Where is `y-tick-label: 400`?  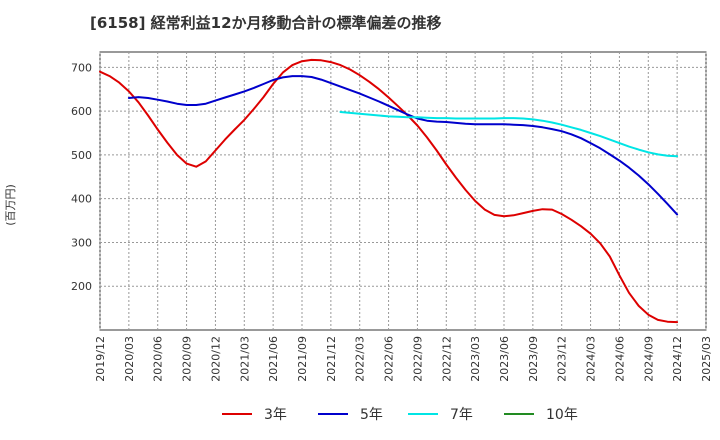
y-tick-label: 400 is located at coordinates (81, 199).